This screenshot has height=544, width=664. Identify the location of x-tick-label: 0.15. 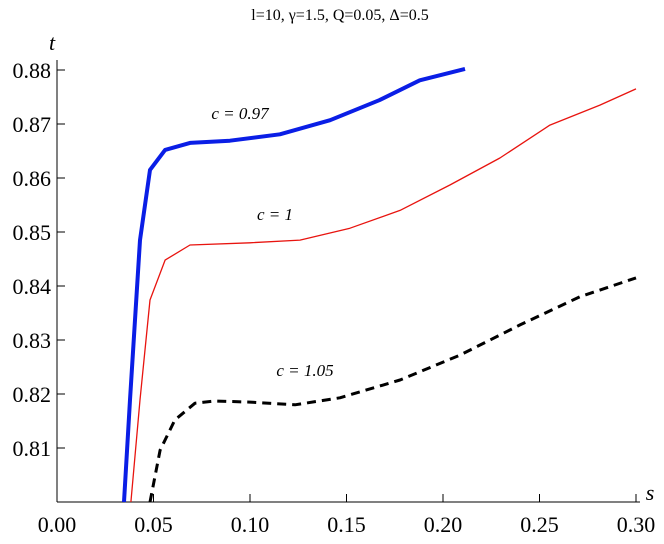
(346, 524).